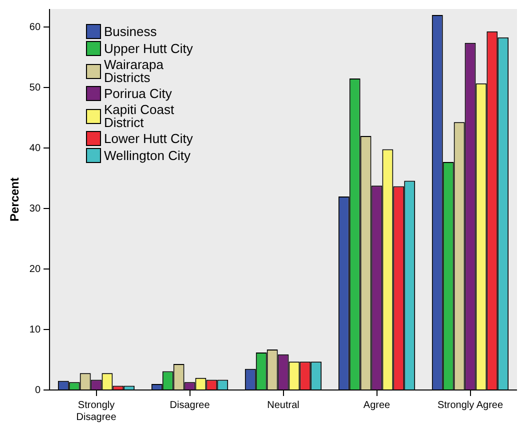 This screenshot has height=426, width=527. I want to click on x-tick-label: Strongly Disagree, so click(96, 411).